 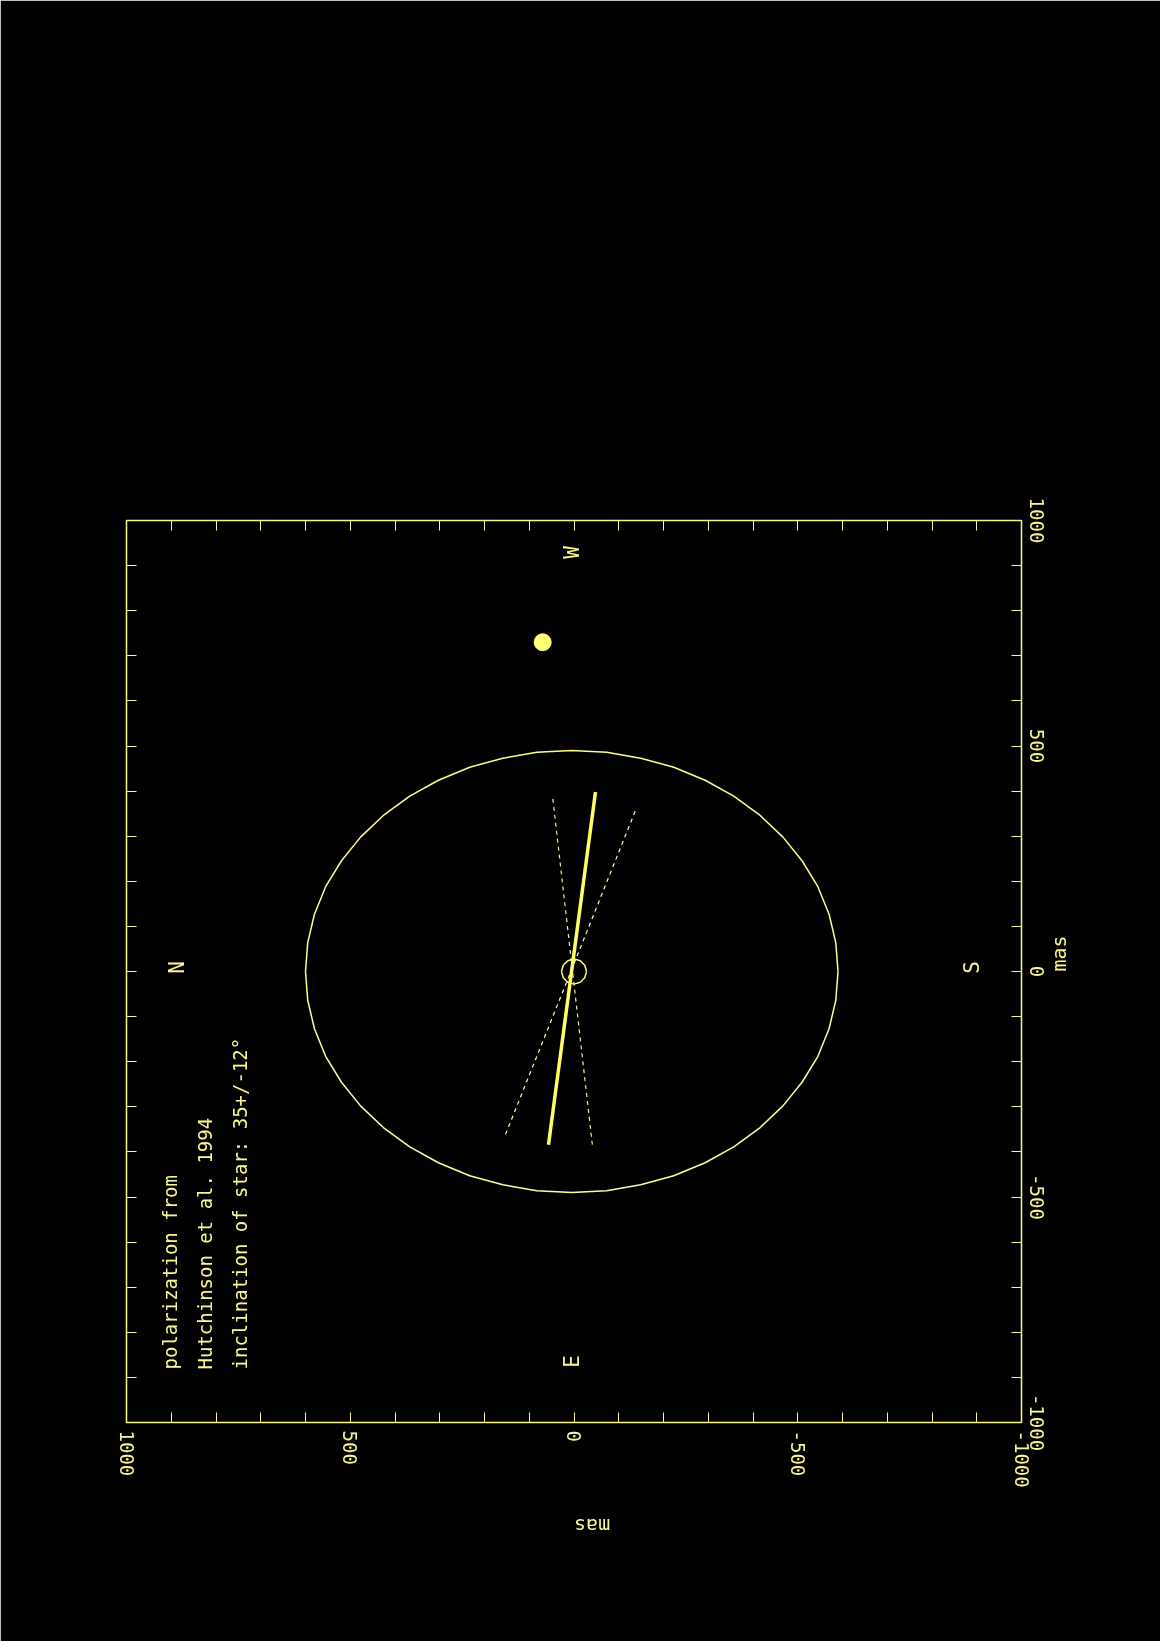 What do you see at coordinates (204, 1203) in the screenshot?
I see `annotation: polarization from Hutchinson et al. 1994 inclination of star: 35+/-12°` at bounding box center [204, 1203].